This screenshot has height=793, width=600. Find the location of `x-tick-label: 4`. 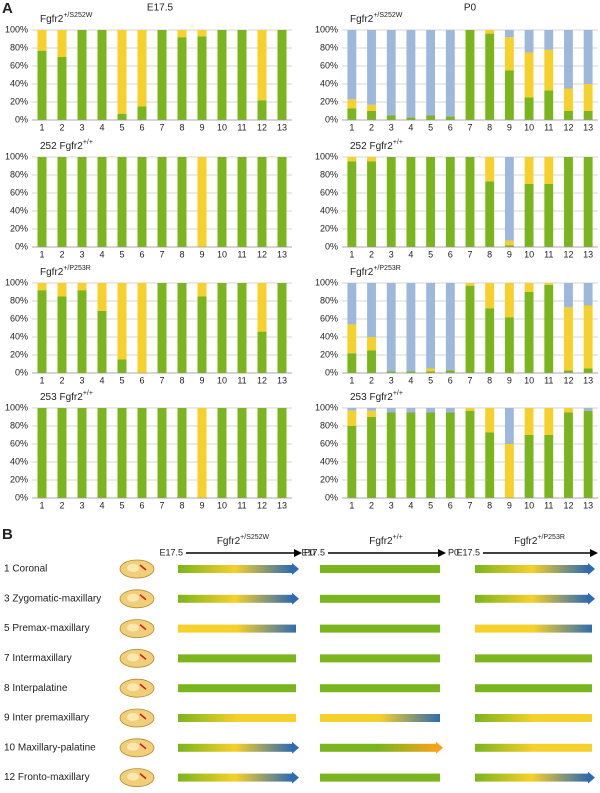

x-tick-label: 4 is located at coordinates (101, 127).